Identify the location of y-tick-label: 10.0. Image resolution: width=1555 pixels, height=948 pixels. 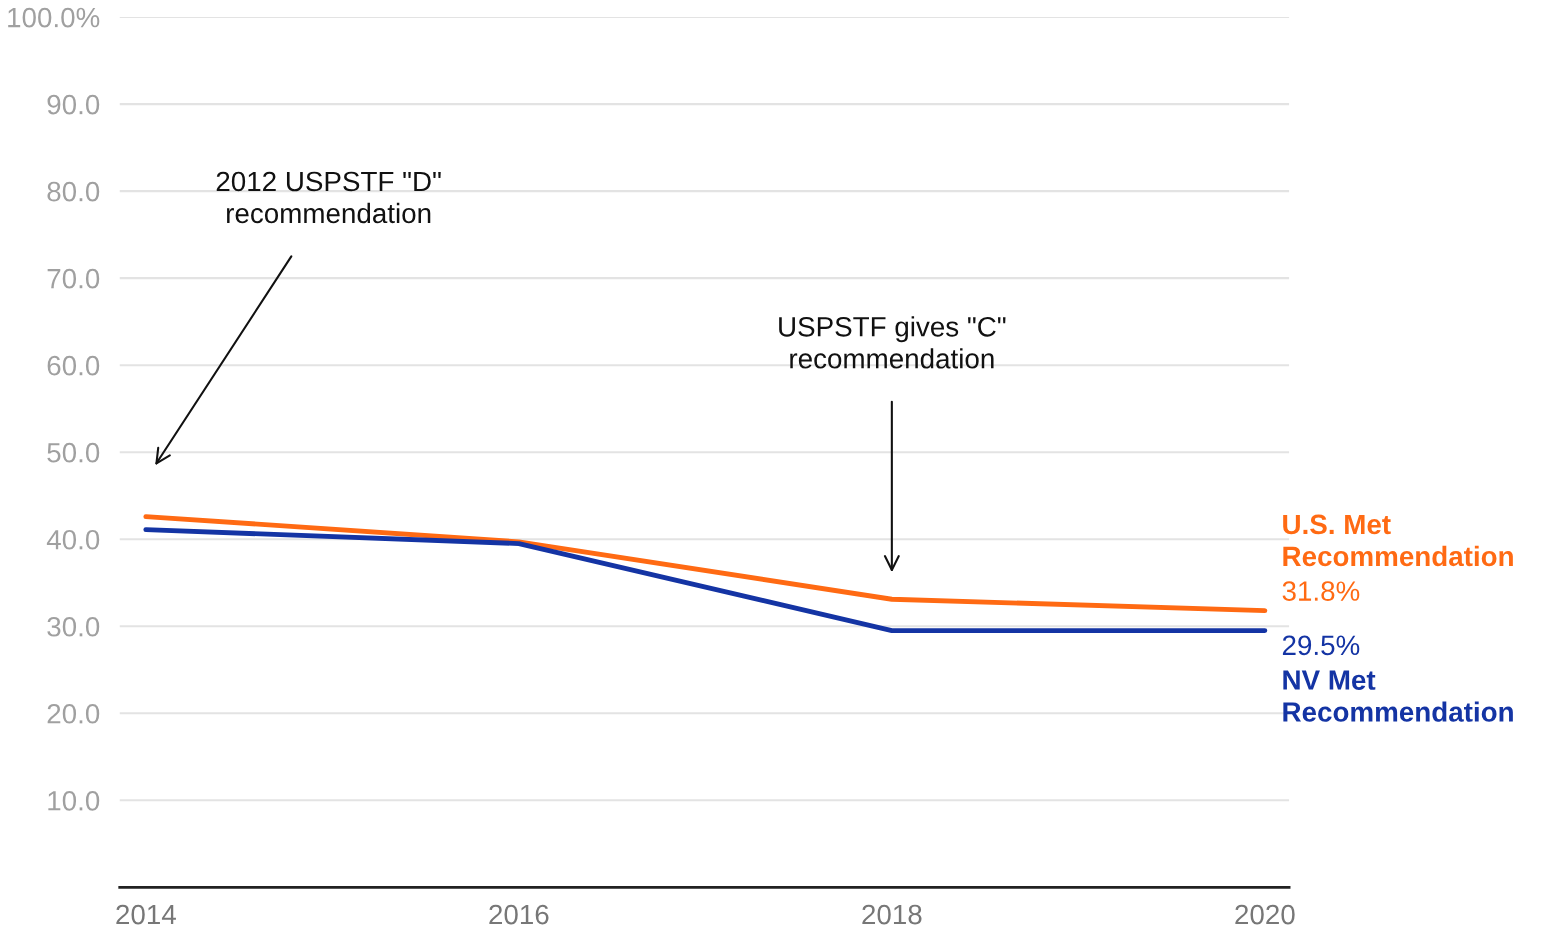
(74, 800).